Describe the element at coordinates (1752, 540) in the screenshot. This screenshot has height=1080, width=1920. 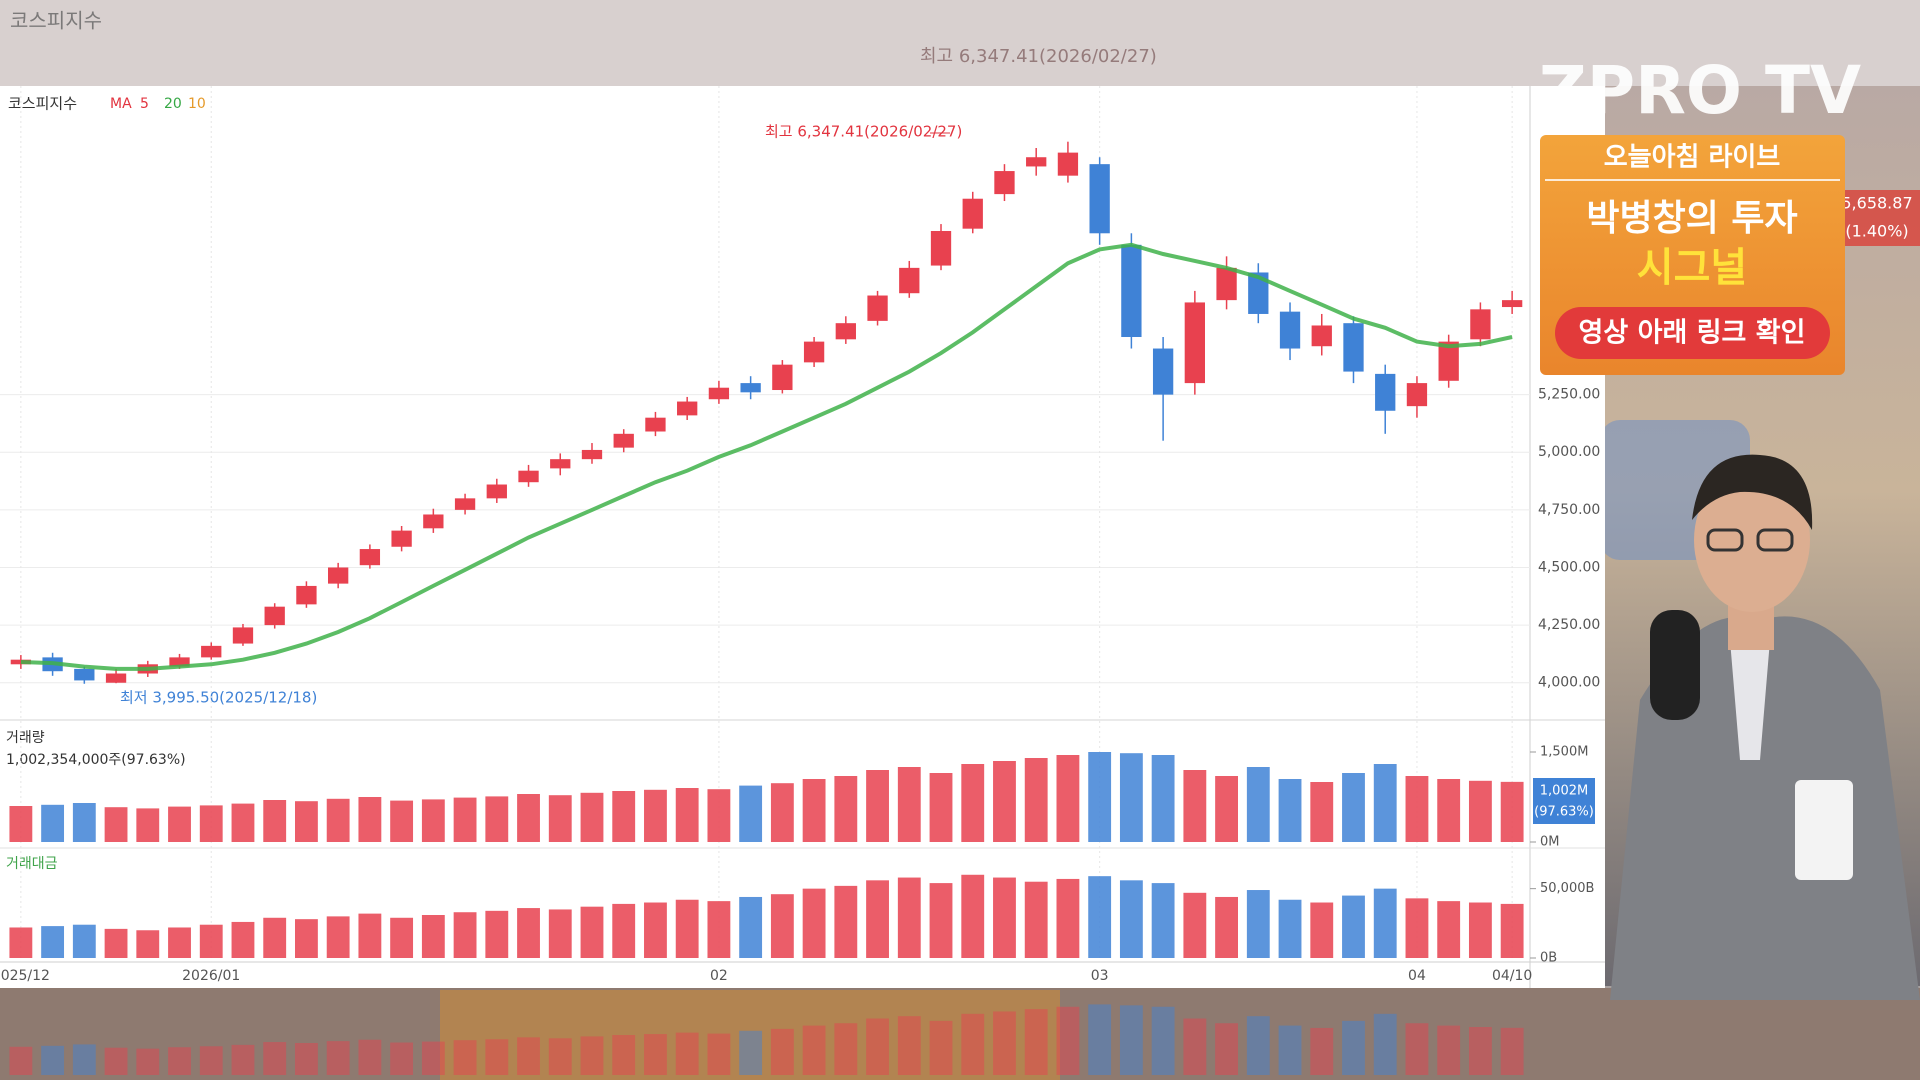
I see `face` at that location.